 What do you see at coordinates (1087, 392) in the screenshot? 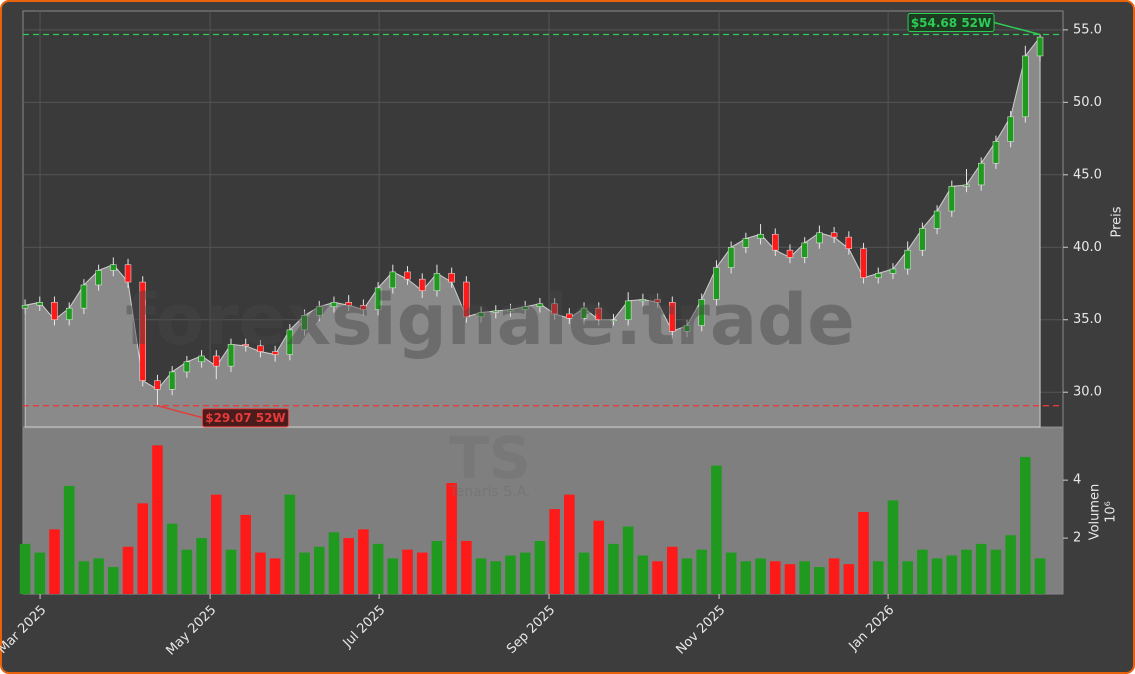
I see `y-tick-label: 30.0` at bounding box center [1087, 392].